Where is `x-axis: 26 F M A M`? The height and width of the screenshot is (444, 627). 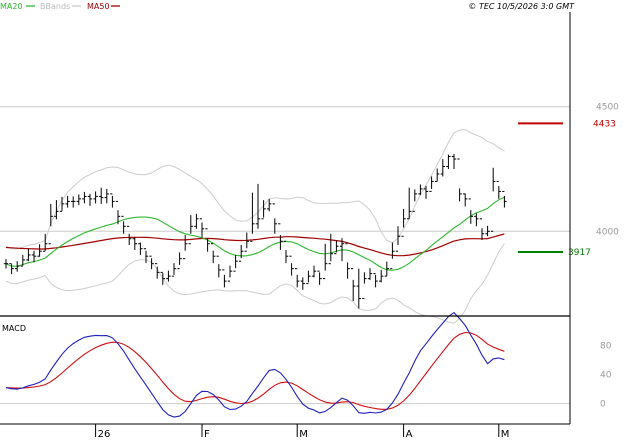
x-axis: 26 F M A M is located at coordinates (302, 432).